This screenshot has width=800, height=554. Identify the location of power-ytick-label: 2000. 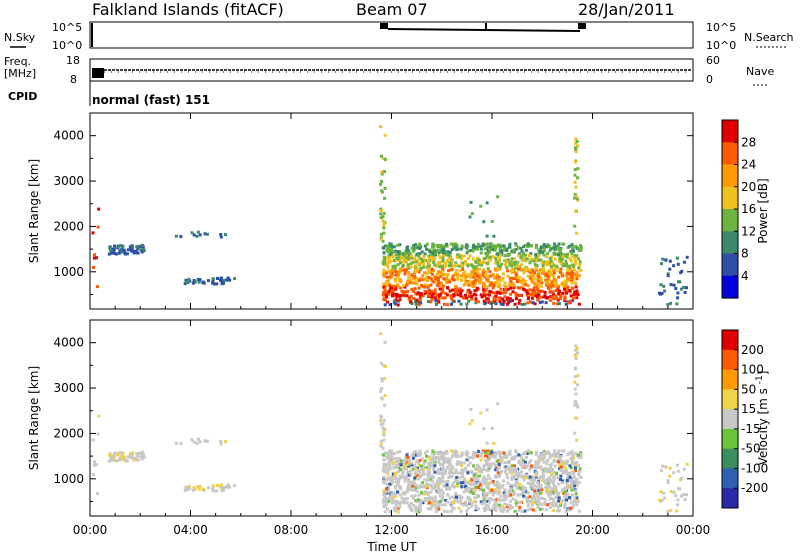
(68, 226).